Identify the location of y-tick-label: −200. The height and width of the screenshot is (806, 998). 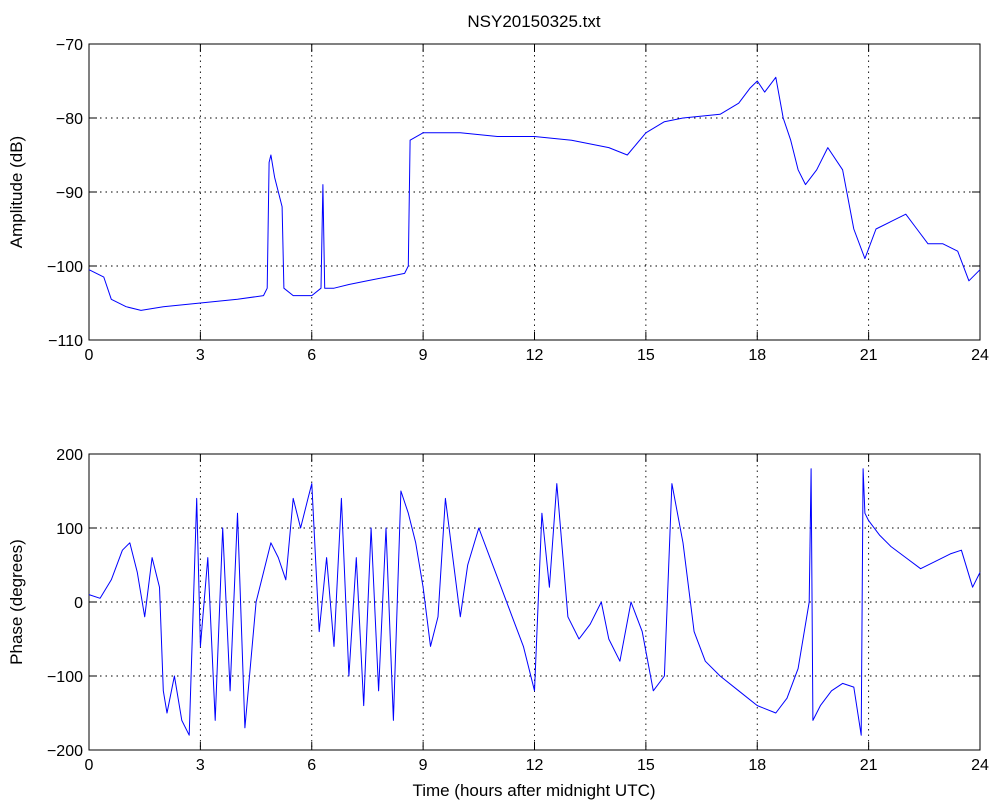
(65, 751).